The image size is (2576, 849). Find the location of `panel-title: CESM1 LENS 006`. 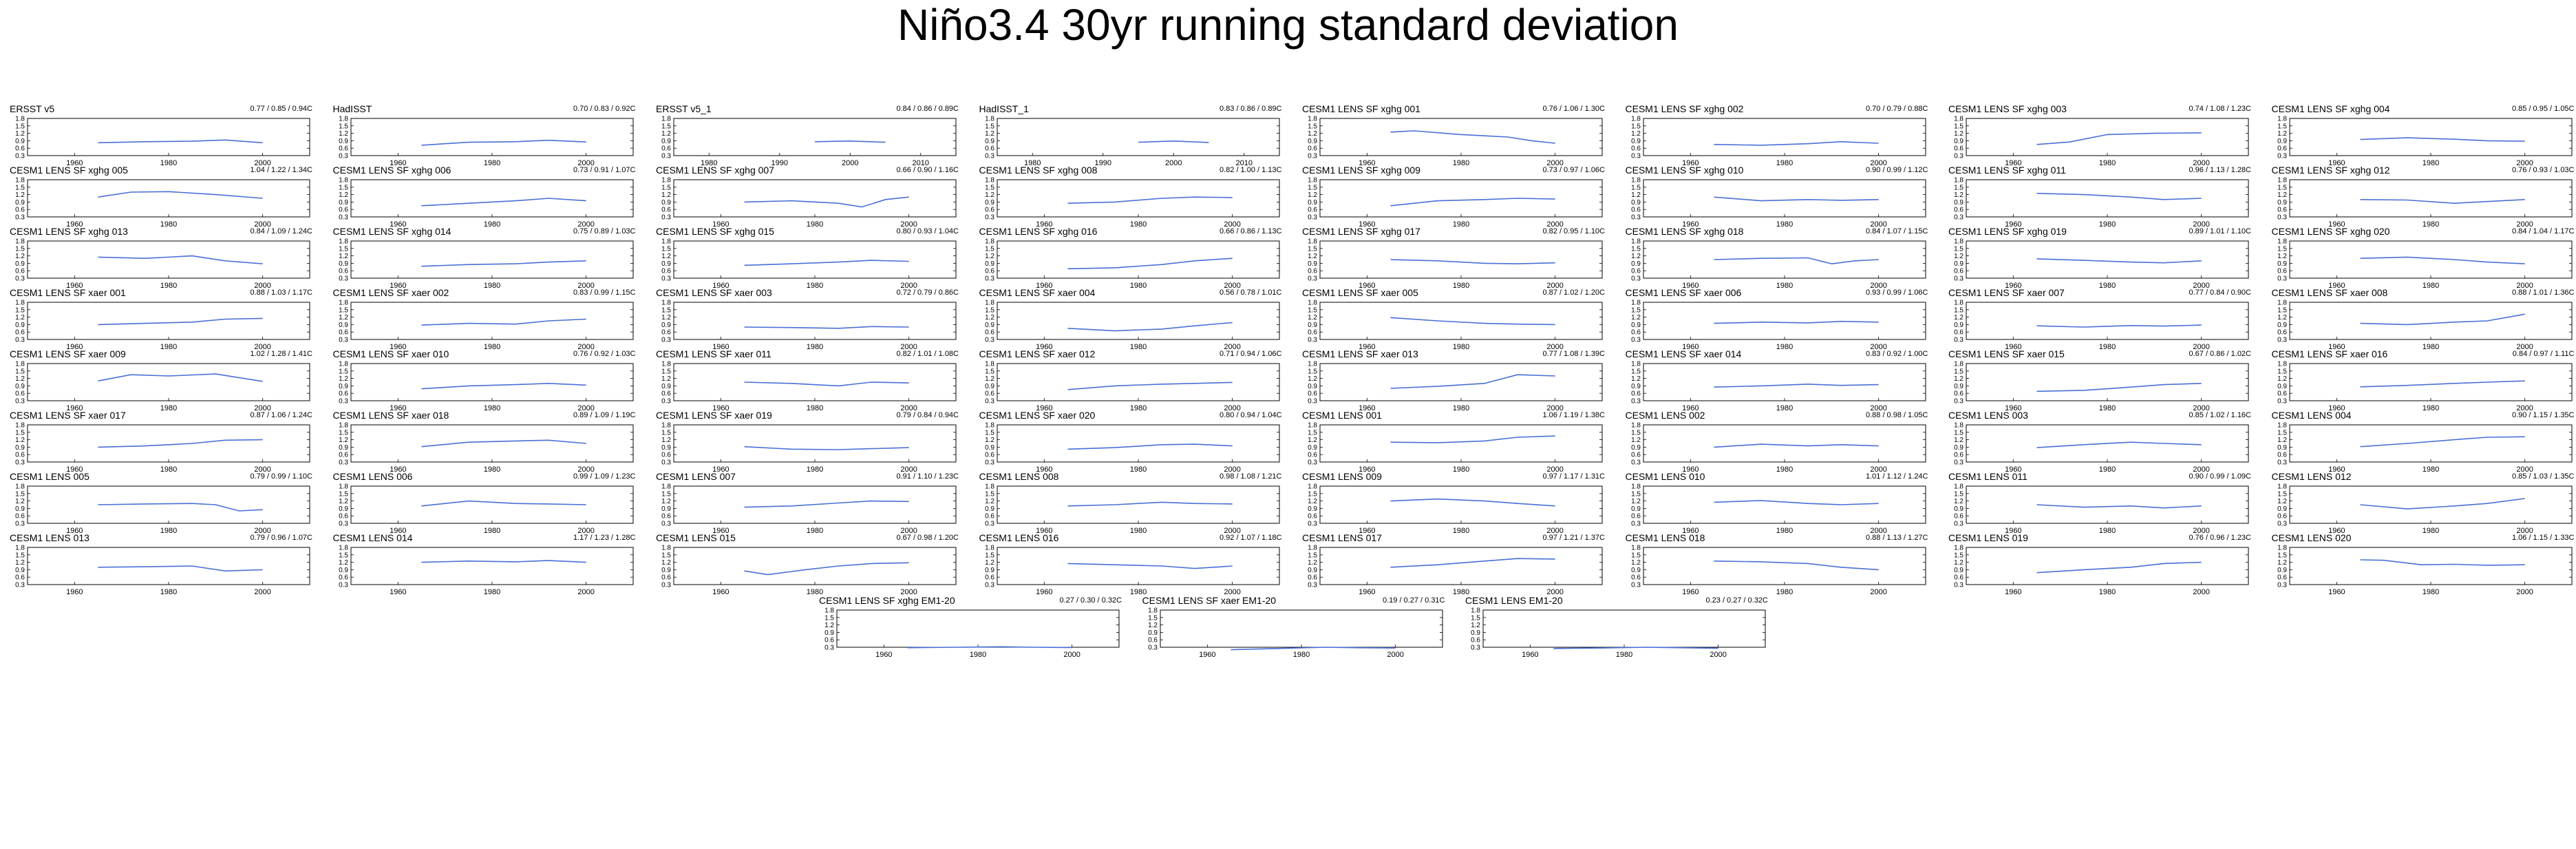

panel-title: CESM1 LENS 006 is located at coordinates (372, 477).